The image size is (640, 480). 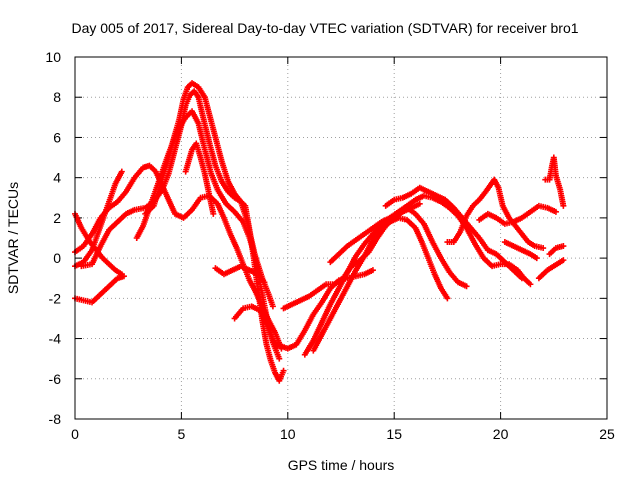 I want to click on x-tick-label: 5, so click(x=182, y=434).